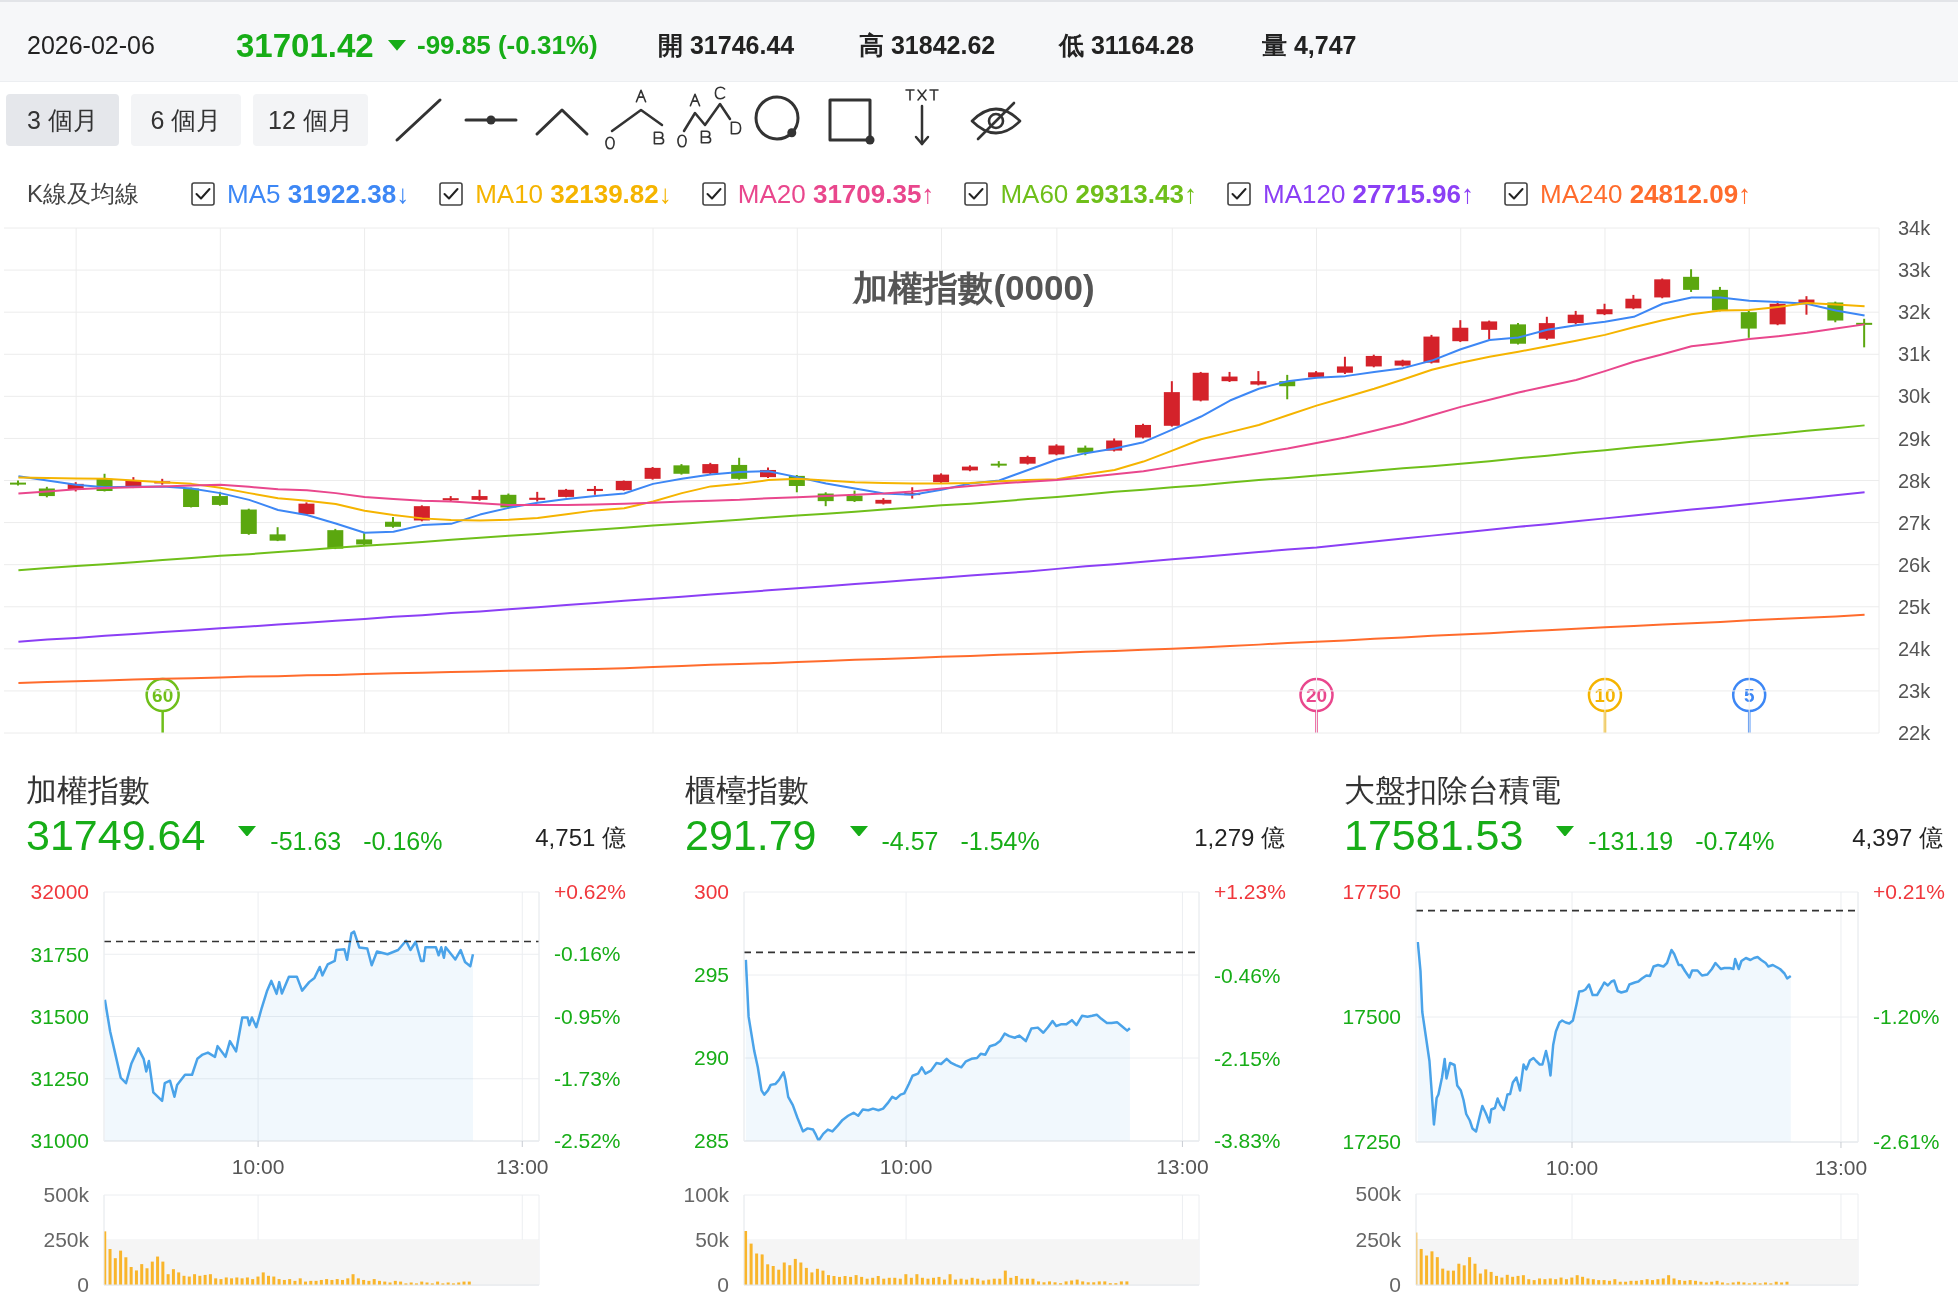 This screenshot has width=1958, height=1312. What do you see at coordinates (1309, 44) in the screenshot?
I see `text: 量 4,747` at bounding box center [1309, 44].